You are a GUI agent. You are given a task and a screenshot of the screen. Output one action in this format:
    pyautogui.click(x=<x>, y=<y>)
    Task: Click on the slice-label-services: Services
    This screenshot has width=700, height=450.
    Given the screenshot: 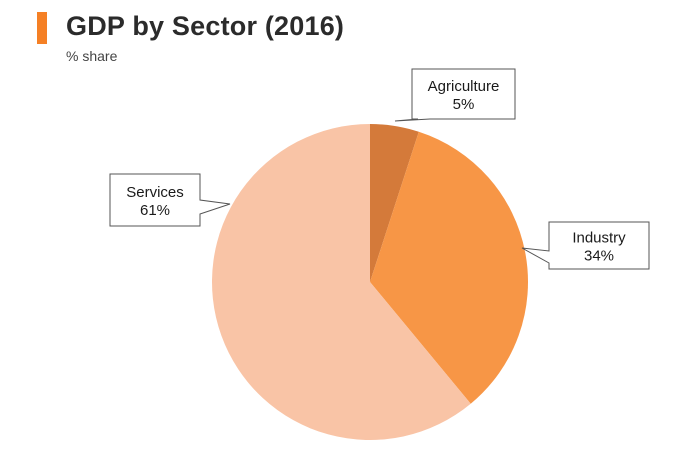 What is the action you would take?
    pyautogui.click(x=155, y=192)
    